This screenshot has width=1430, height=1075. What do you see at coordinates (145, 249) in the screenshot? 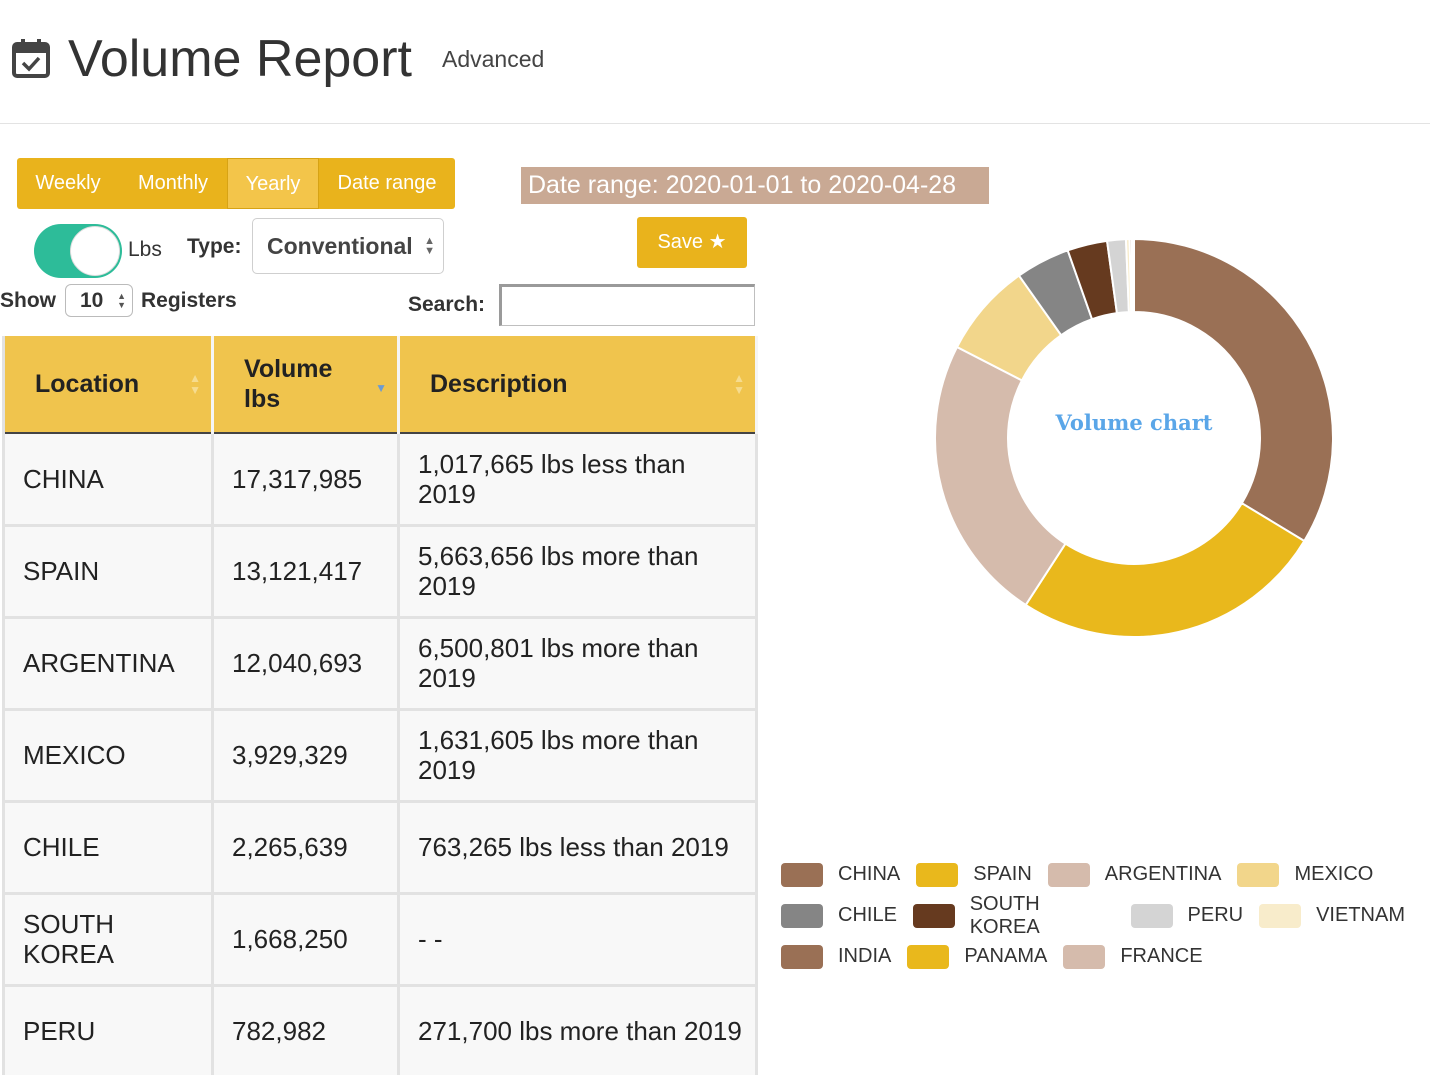
I see `lbs-toggle-label: Lbs` at bounding box center [145, 249].